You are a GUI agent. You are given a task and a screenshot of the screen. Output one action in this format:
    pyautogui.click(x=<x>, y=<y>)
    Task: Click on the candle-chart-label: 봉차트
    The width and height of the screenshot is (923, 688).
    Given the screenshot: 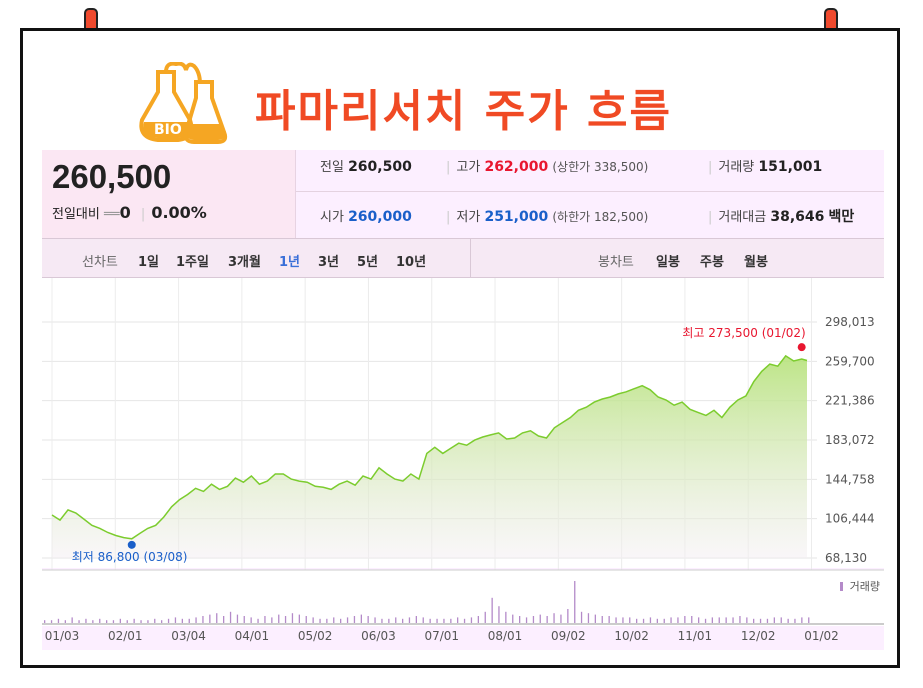 What is the action you would take?
    pyautogui.click(x=616, y=262)
    